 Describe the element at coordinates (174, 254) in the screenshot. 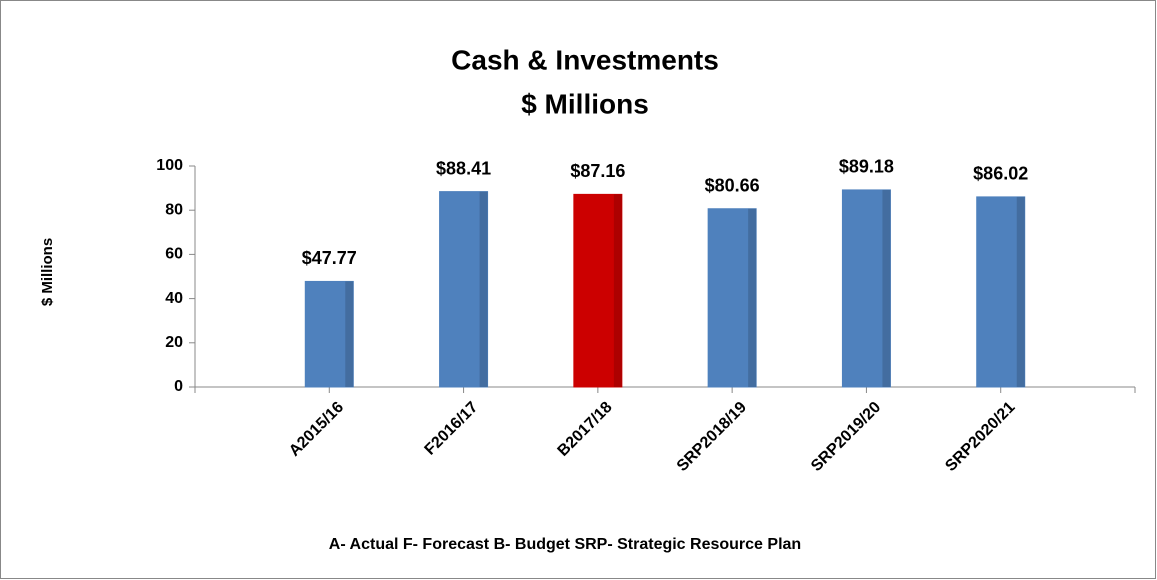

I see `y-tick-label: 60` at that location.